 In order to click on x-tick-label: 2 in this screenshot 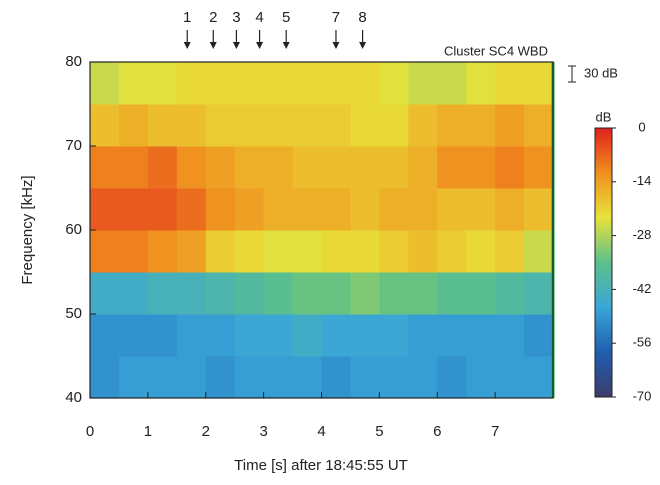, I will do `click(206, 431)`.